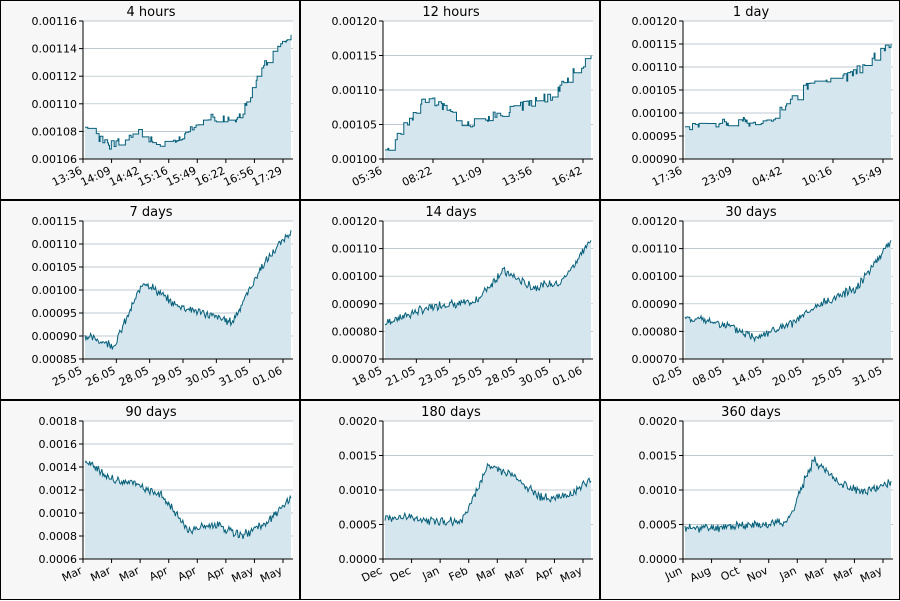 The image size is (900, 601). Describe the element at coordinates (434, 376) in the screenshot. I see `x-tick-label: 23.05` at that location.